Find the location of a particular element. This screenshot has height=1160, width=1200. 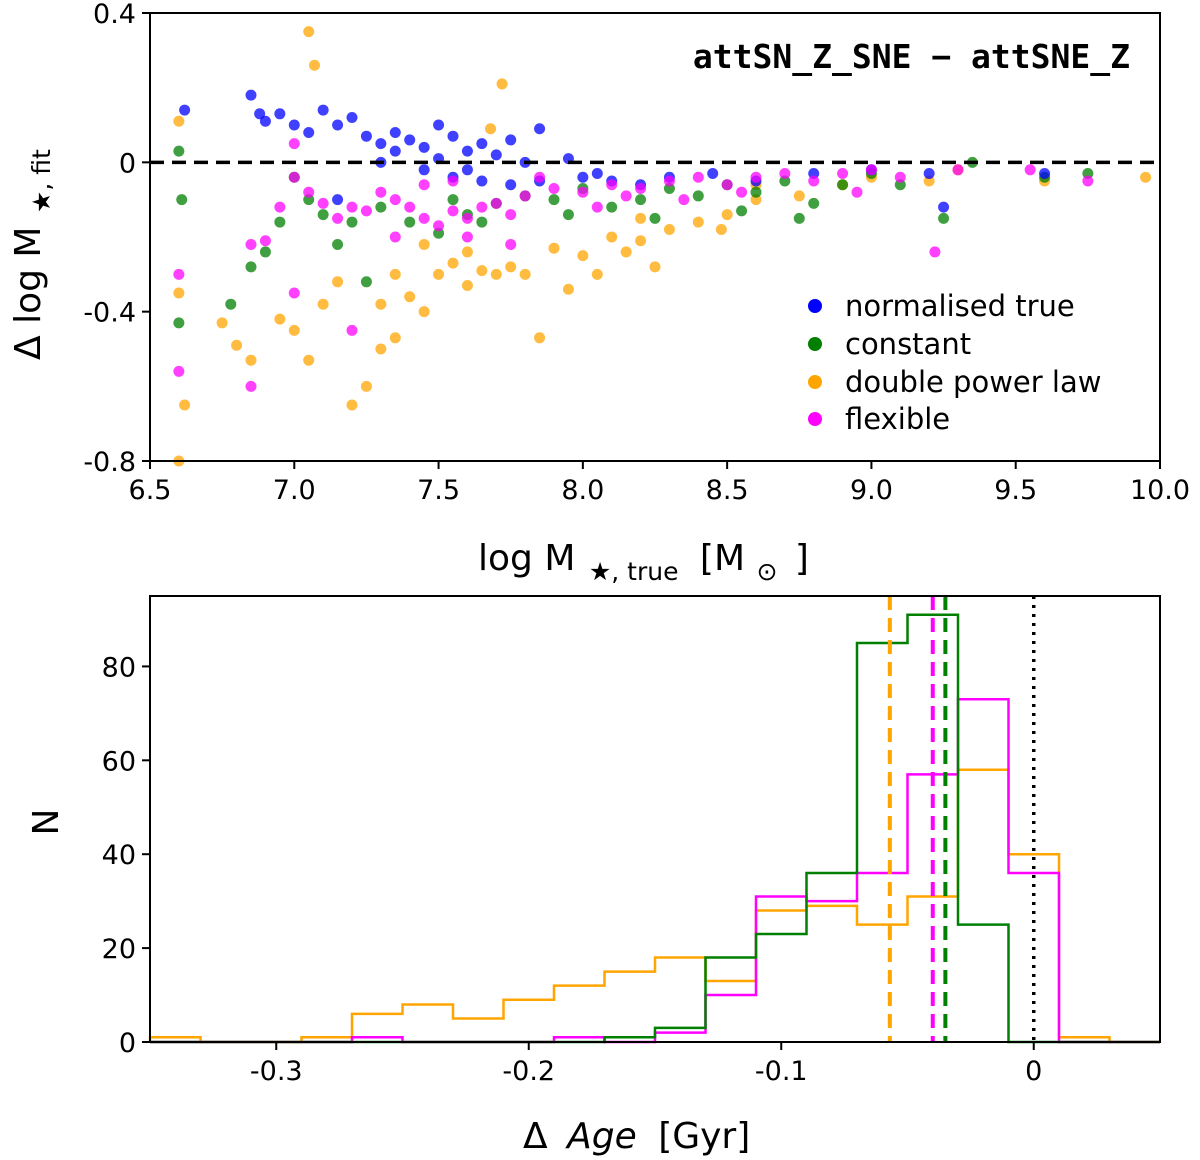

x-tick-label: 7.0 is located at coordinates (294, 490).